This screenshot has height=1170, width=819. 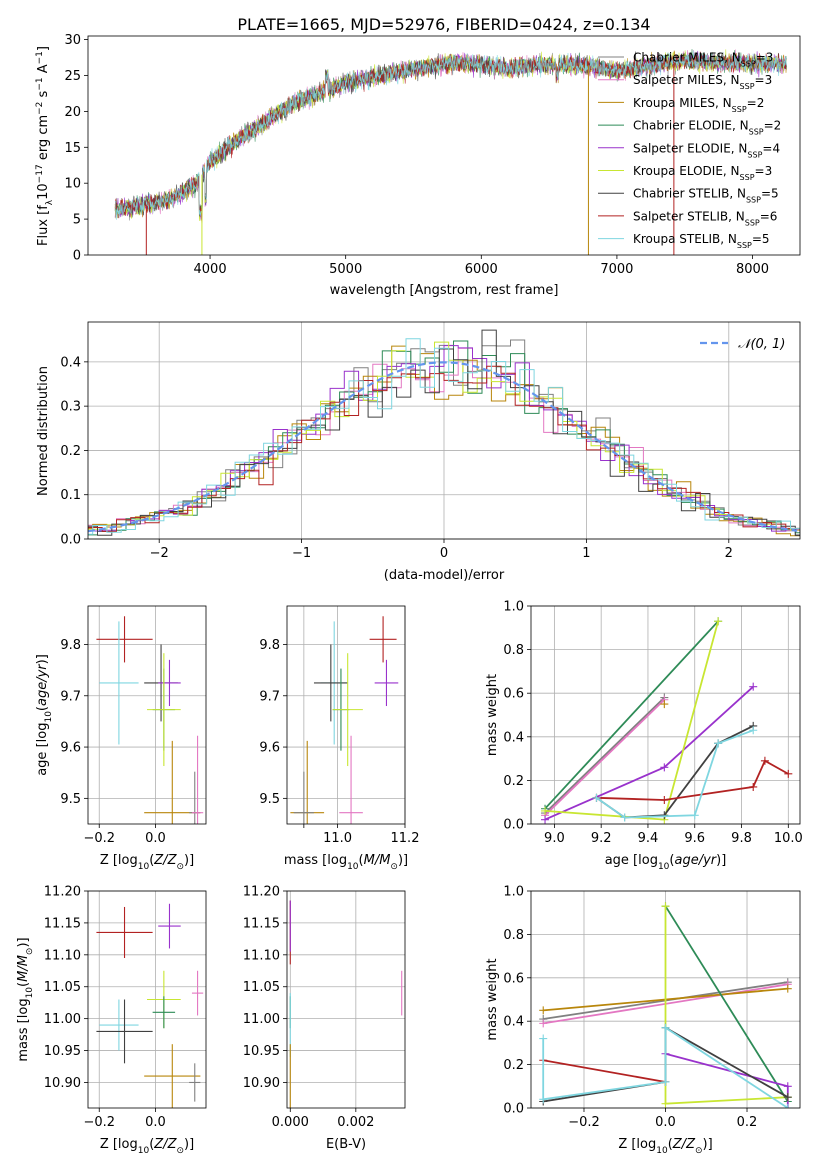 What do you see at coordinates (77, 256) in the screenshot?
I see `y-tick-label: 0` at bounding box center [77, 256].